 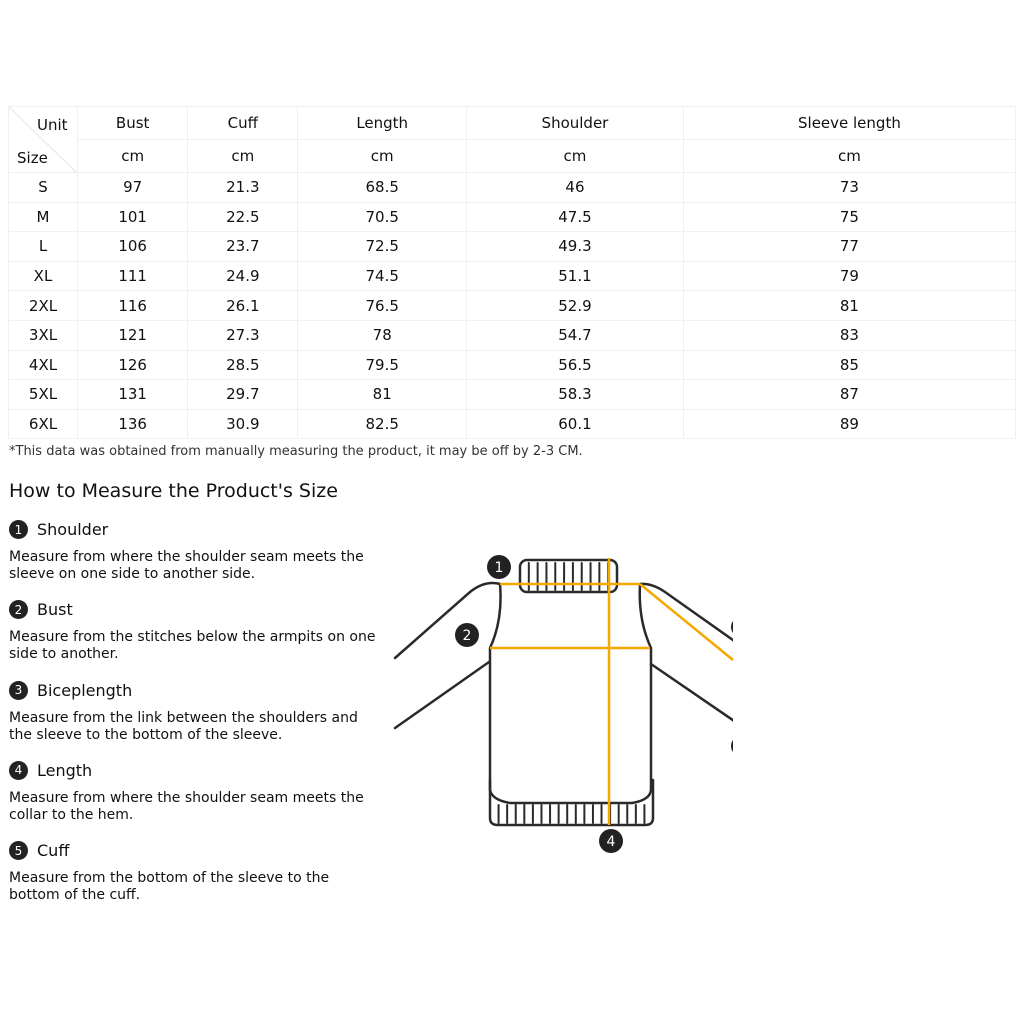 I want to click on measure-title: Bust, so click(x=55, y=610).